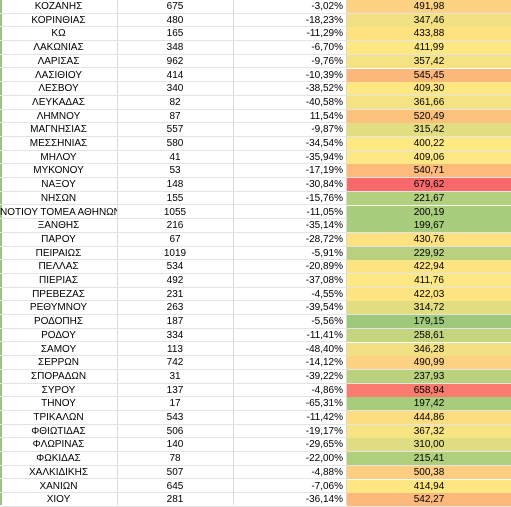 The height and width of the screenshot is (507, 511). I want to click on region-name-cell: ΛΕΣΒΟΥ, so click(58, 89).